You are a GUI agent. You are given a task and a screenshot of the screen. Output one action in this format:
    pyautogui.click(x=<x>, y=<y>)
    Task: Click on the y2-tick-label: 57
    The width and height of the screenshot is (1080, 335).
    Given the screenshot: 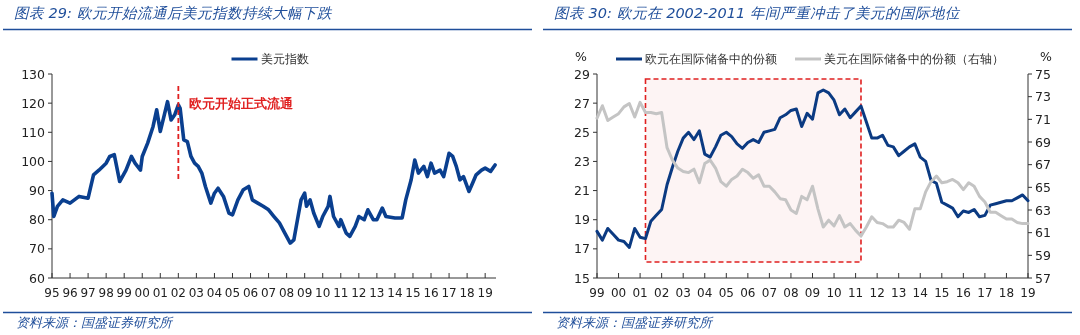 What is the action you would take?
    pyautogui.click(x=1043, y=278)
    